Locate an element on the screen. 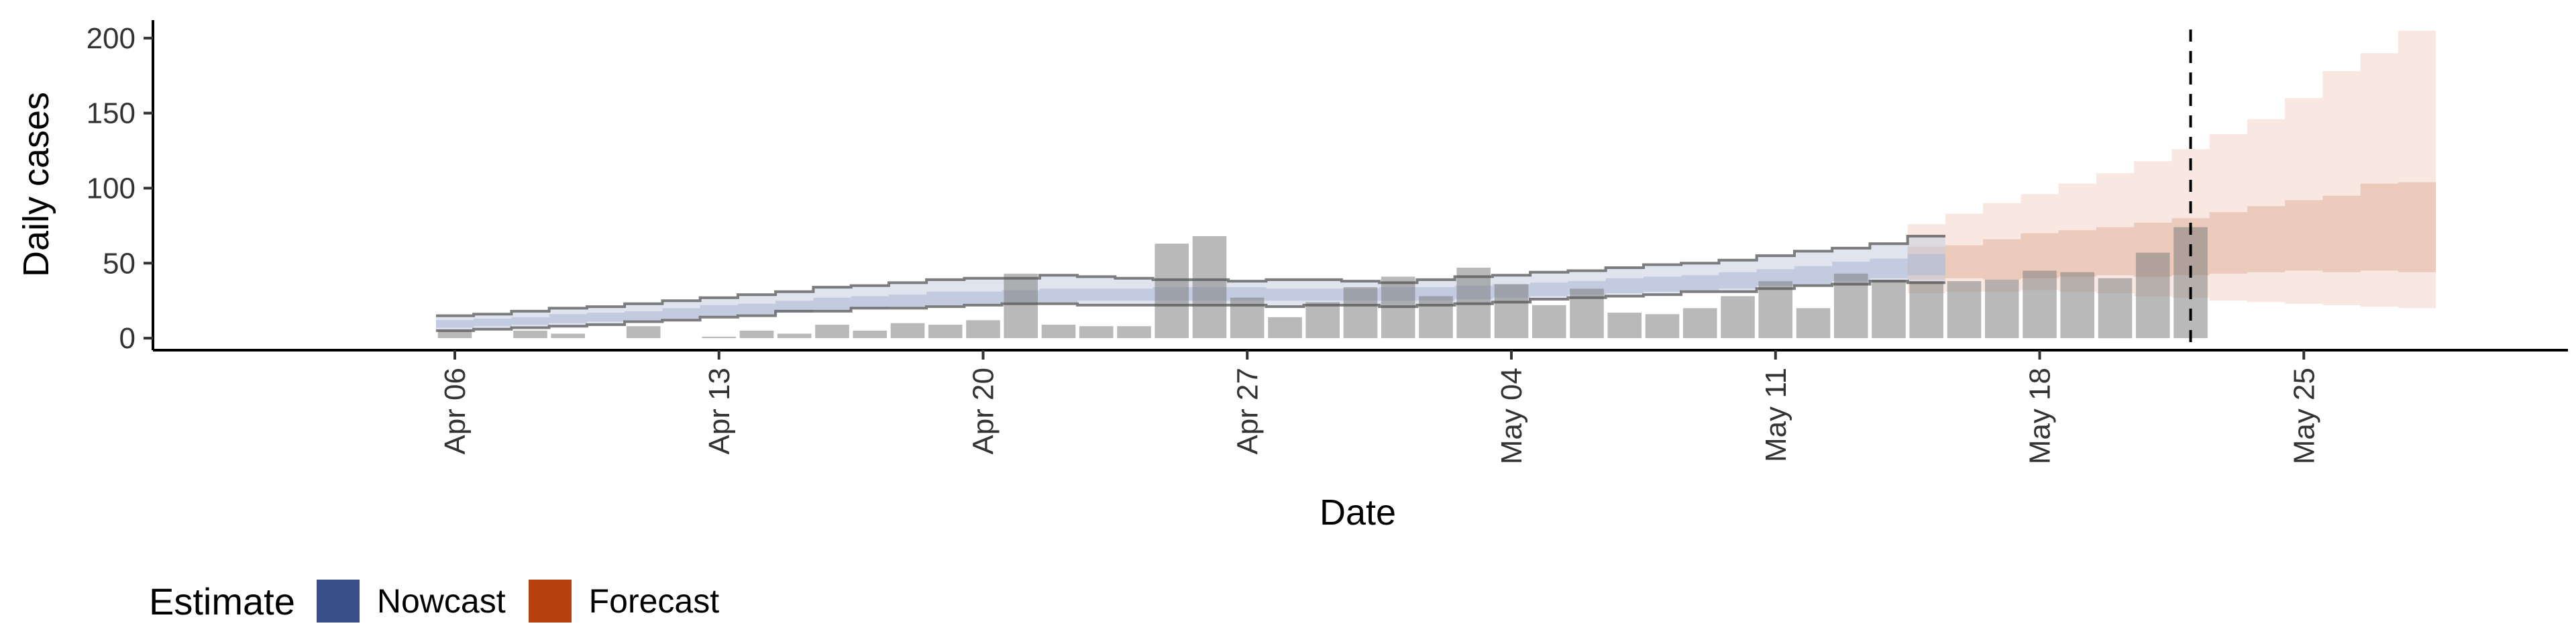 The height and width of the screenshot is (644, 2576). legend-item-nowcast: Nowcast is located at coordinates (411, 601).